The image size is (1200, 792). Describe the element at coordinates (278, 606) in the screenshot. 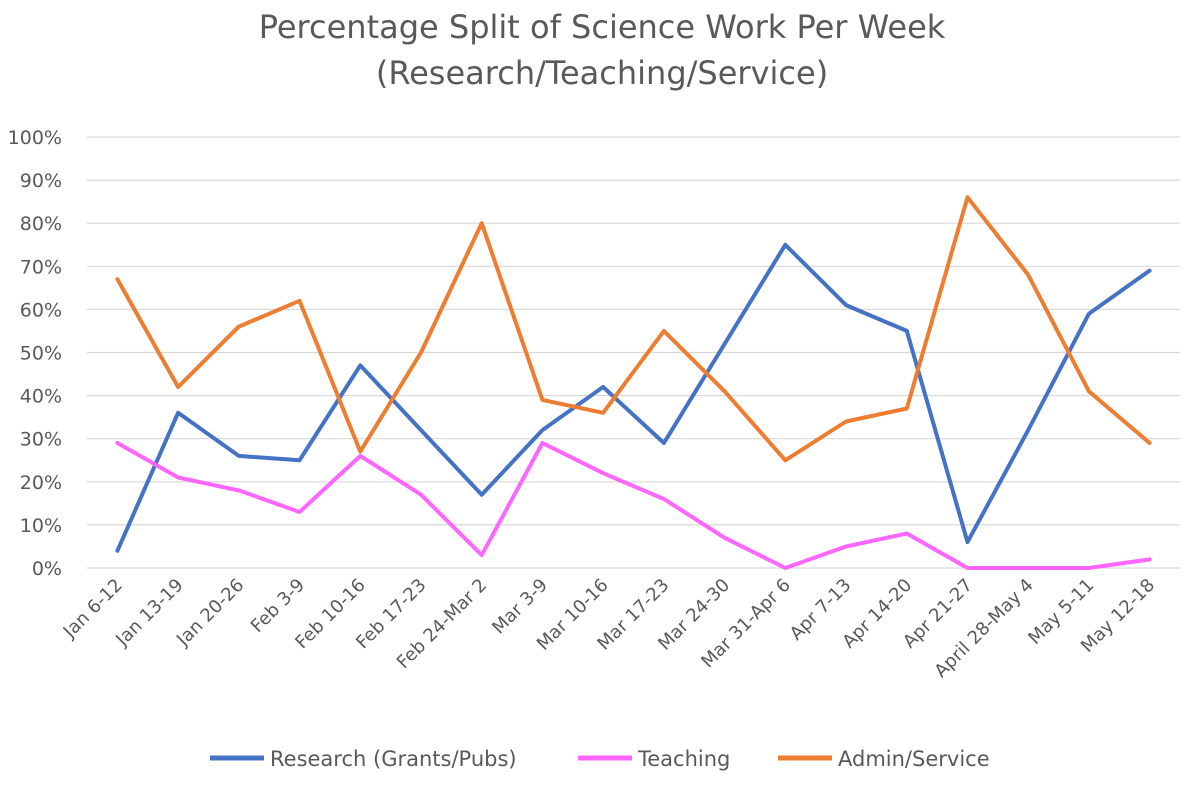

I see `x-tick-label: Feb 3-9` at that location.